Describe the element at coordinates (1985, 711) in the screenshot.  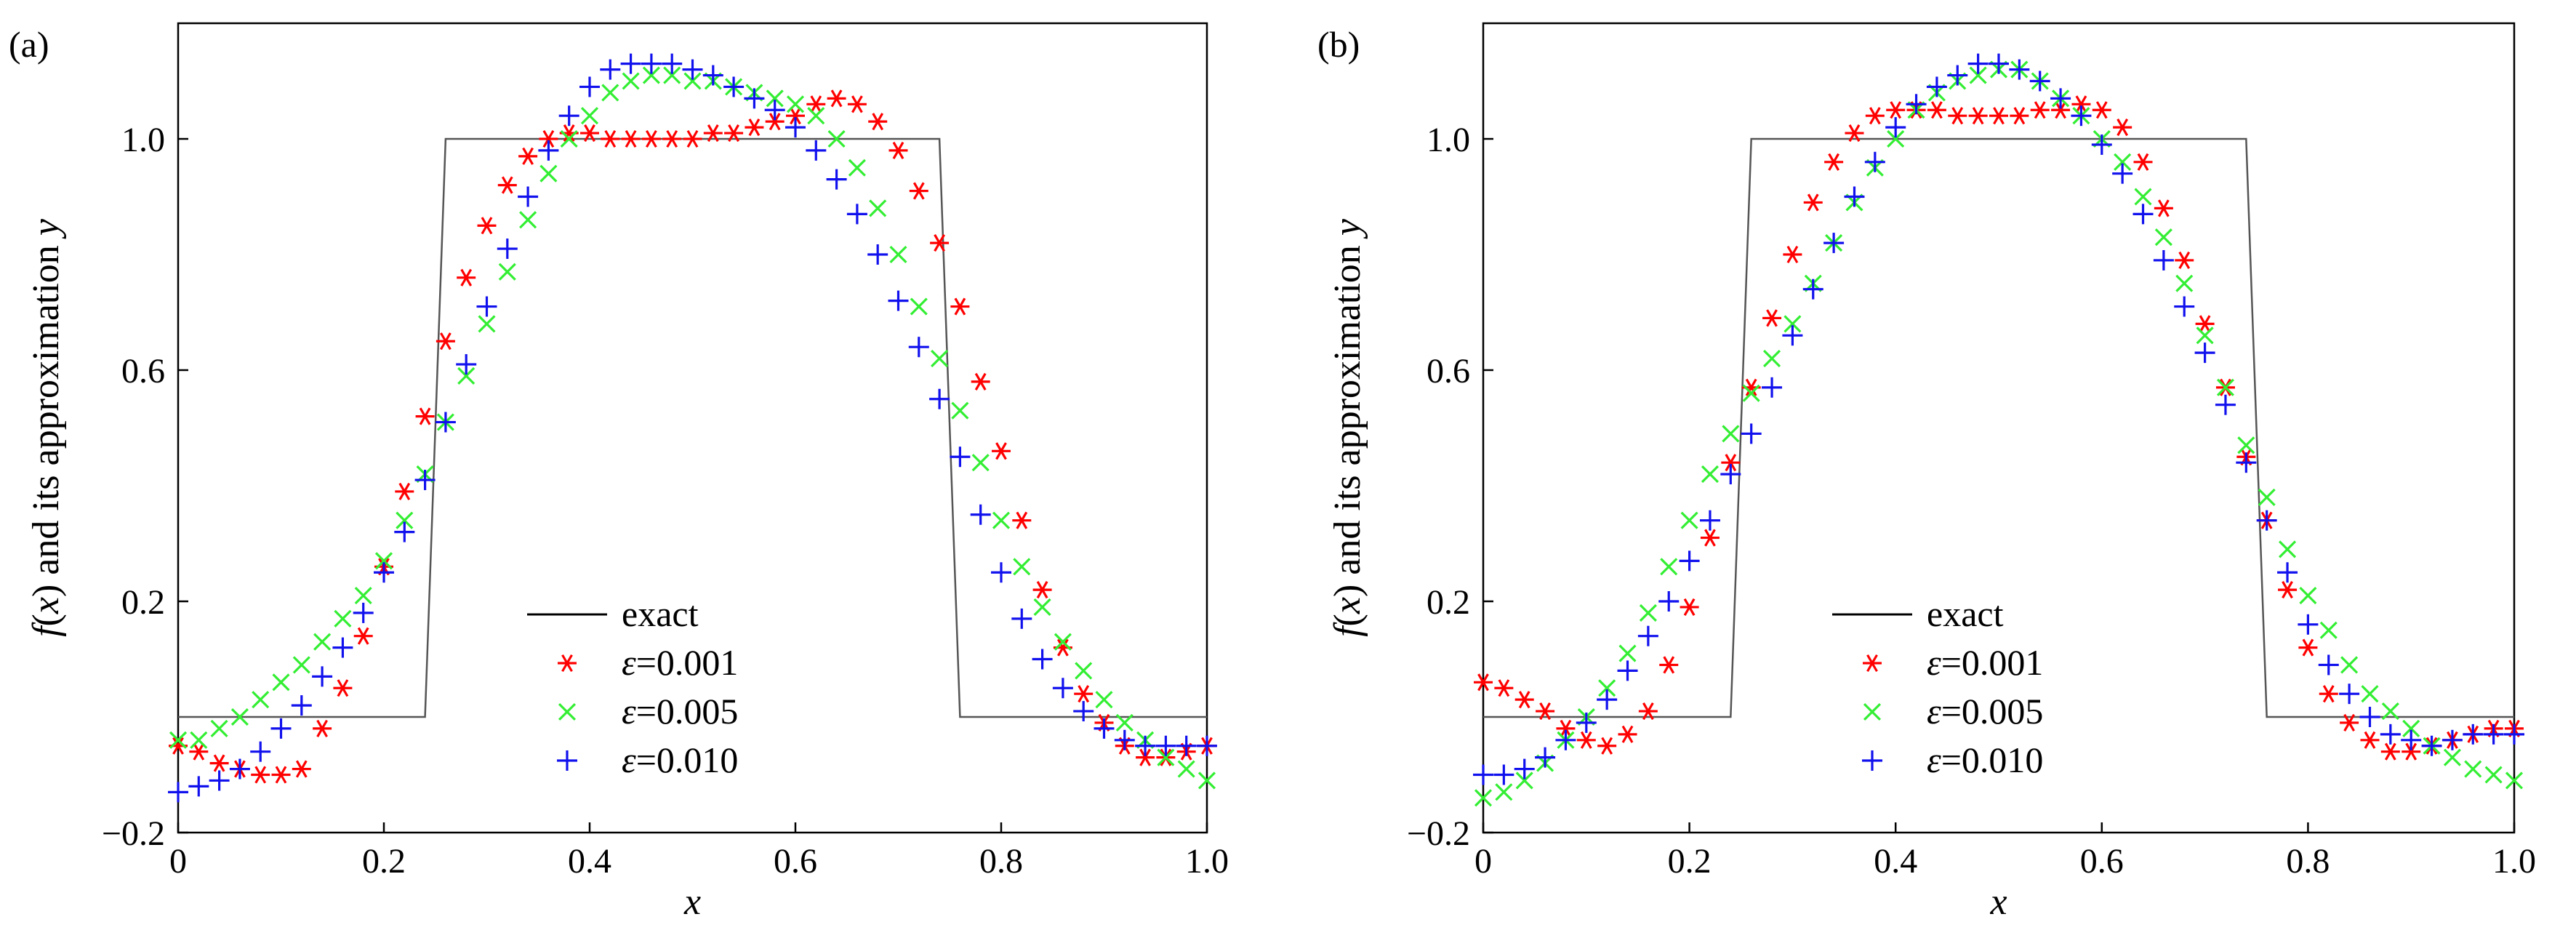
I see `legend-label: ε=0.005` at that location.